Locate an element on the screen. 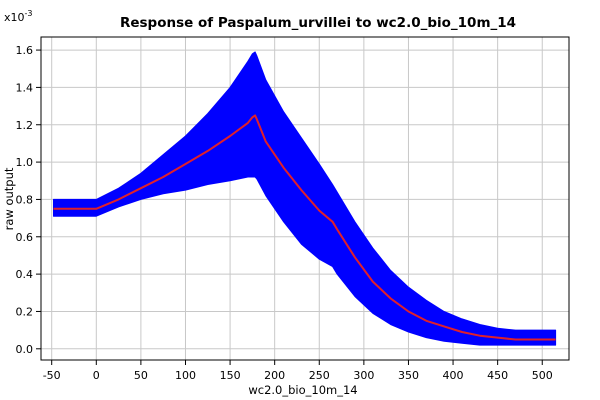  y-tick-label: 0.4 is located at coordinates (25, 274).